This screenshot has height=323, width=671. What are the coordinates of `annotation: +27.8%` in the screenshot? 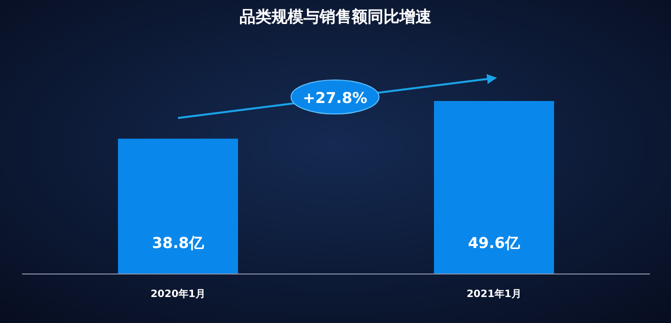 It's located at (335, 98).